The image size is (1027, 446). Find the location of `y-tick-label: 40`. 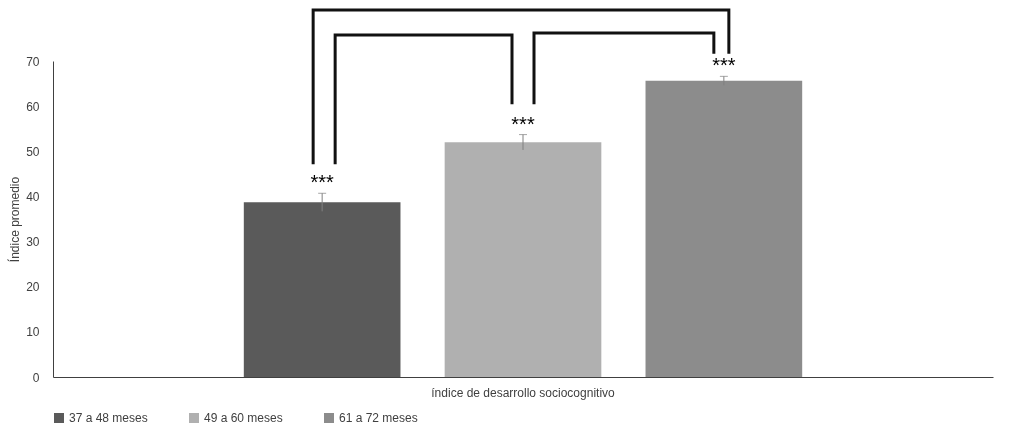

y-tick-label: 40 is located at coordinates (33, 196).